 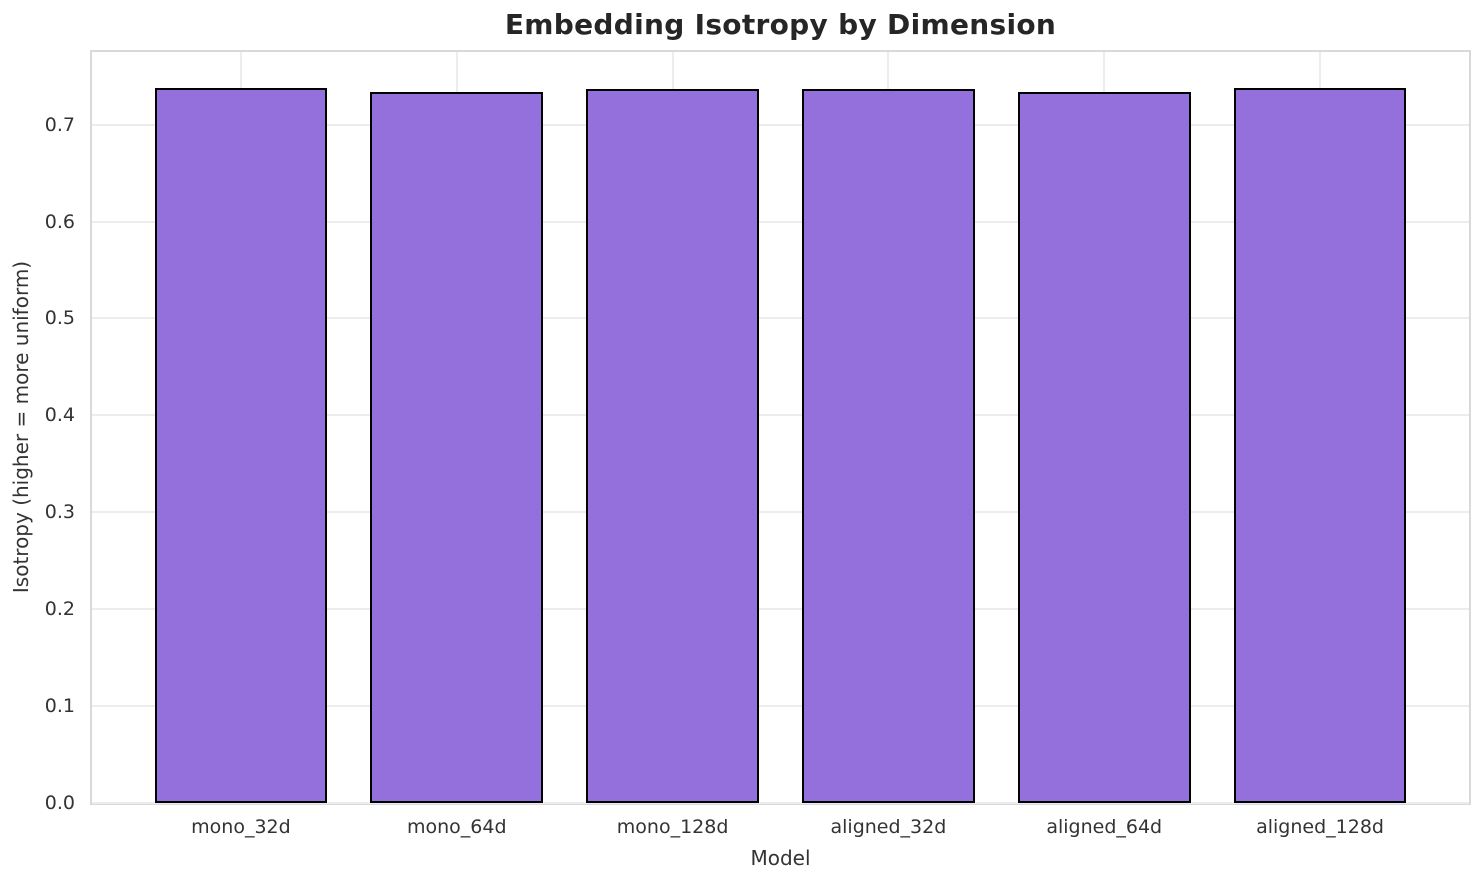 I want to click on y-tick-label: 0.4, so click(x=59, y=415).